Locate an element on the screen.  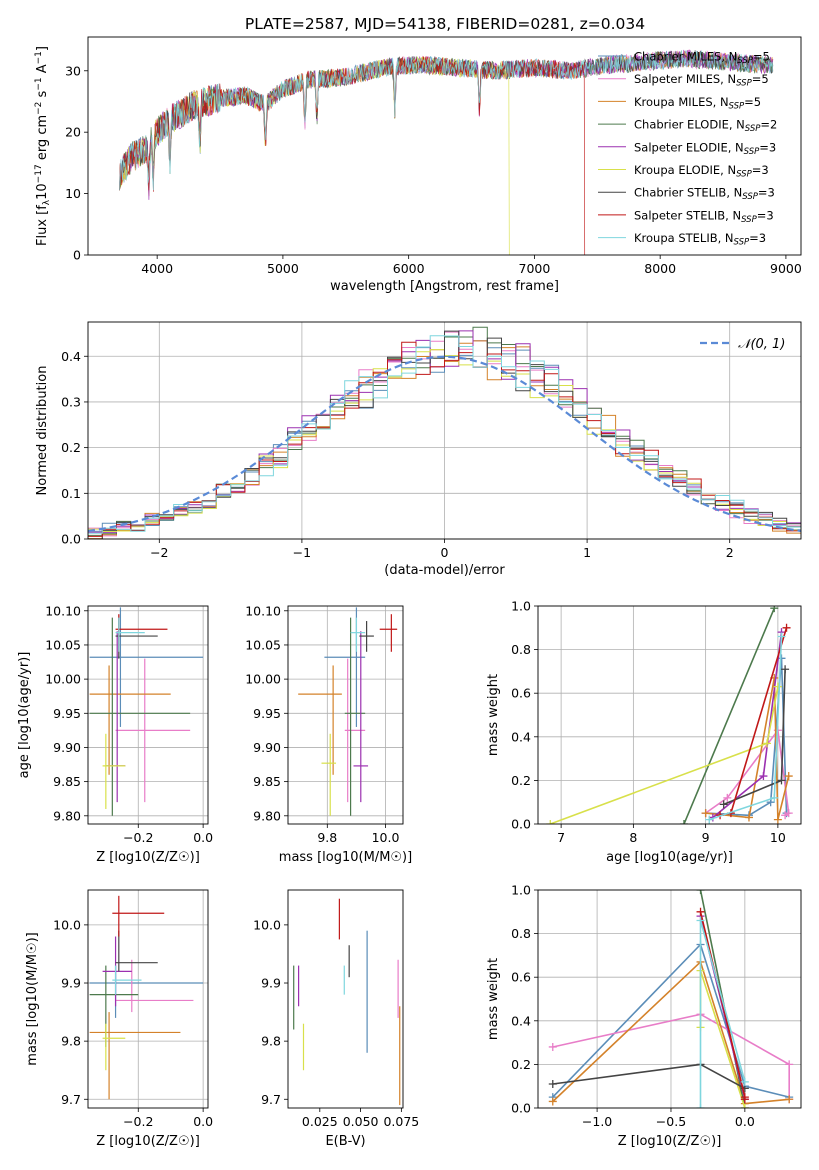
x-tick-label: 4000 is located at coordinates (157, 268).